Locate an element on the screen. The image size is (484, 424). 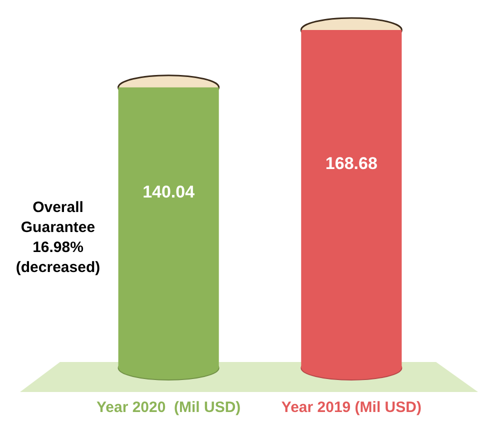
annotation: Overall Guarantee 16.98% (decreased) is located at coordinates (58, 237).